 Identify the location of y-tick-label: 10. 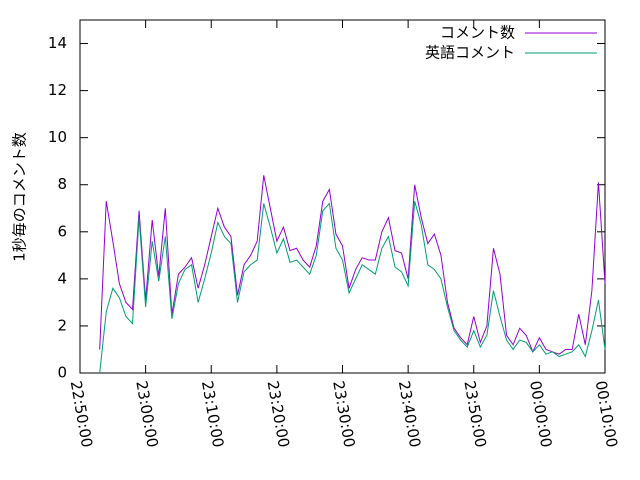
(57, 137).